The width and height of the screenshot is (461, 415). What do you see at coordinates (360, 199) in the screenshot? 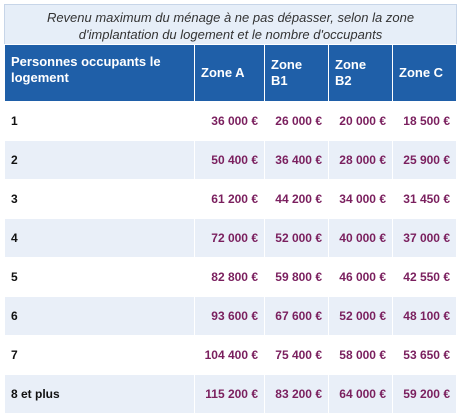
I see `cell-zone-b2: 34 000 €` at bounding box center [360, 199].